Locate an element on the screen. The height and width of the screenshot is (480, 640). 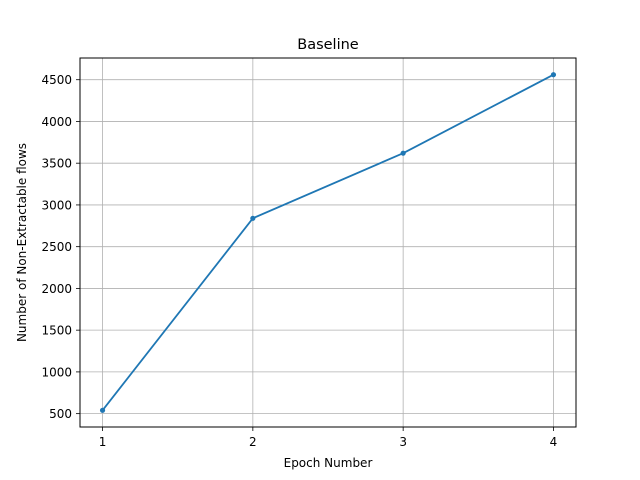
x-tick-label: 4 is located at coordinates (554, 442).